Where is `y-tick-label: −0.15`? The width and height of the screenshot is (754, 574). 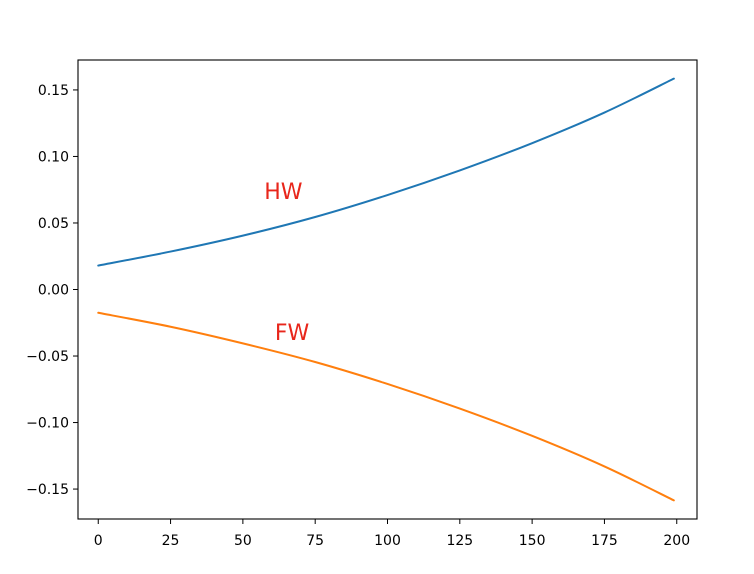 y-tick-label: −0.15 is located at coordinates (47, 490).